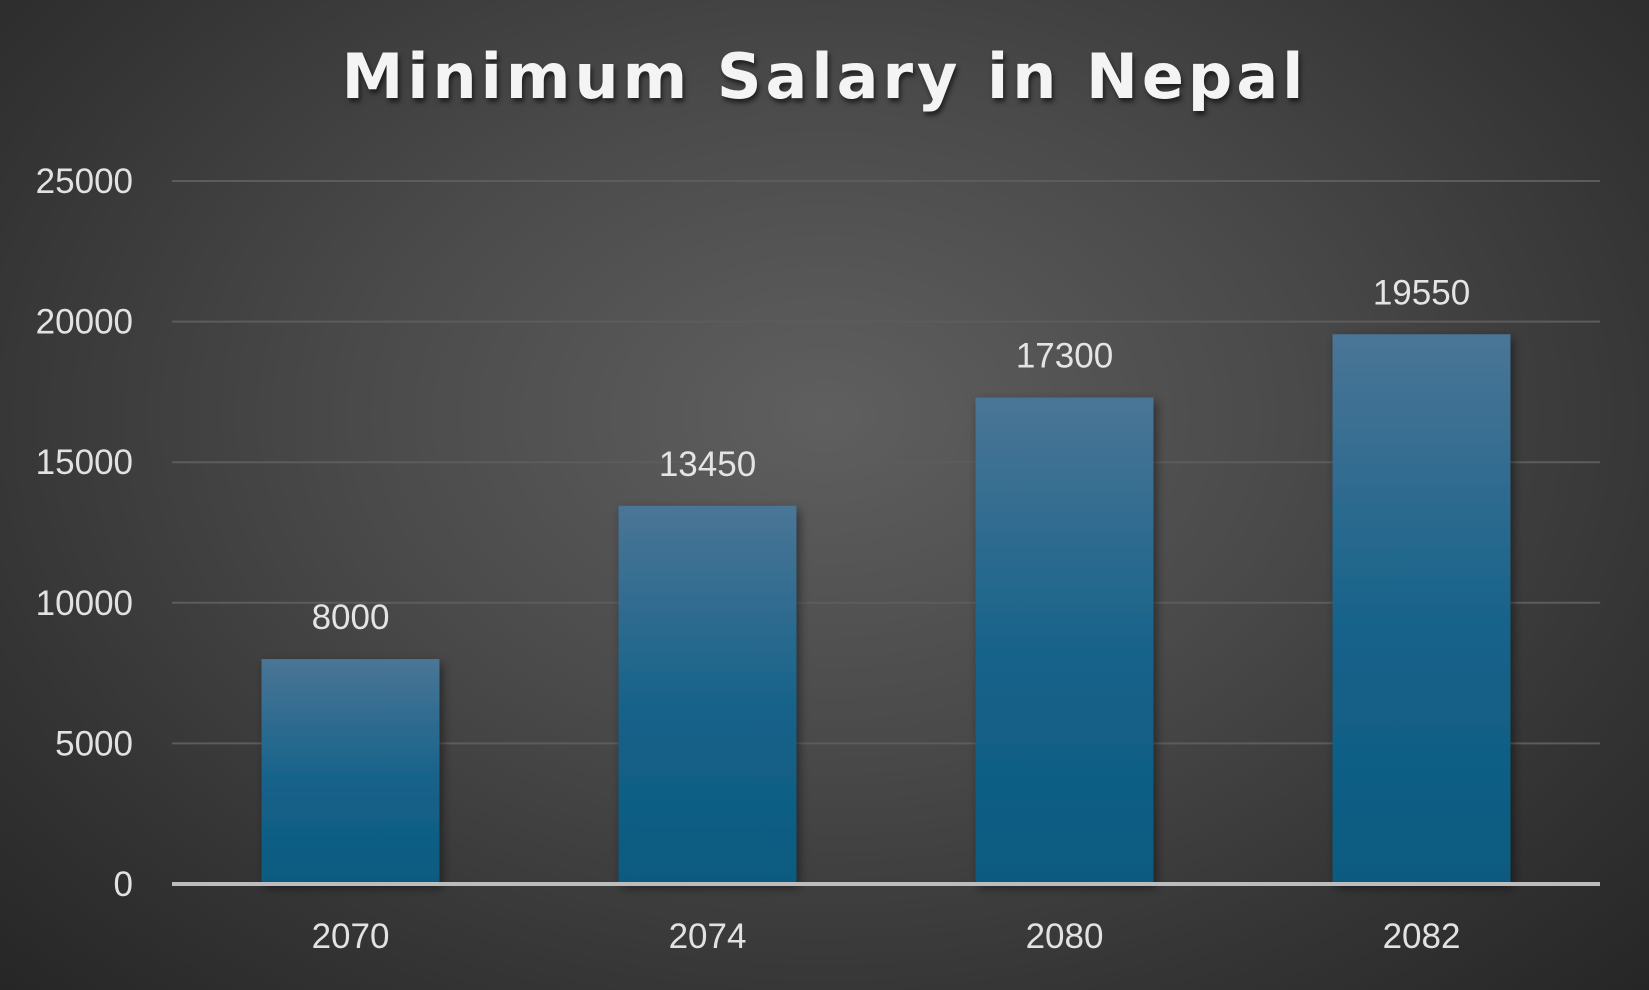  I want to click on bar-2070, so click(350, 771).